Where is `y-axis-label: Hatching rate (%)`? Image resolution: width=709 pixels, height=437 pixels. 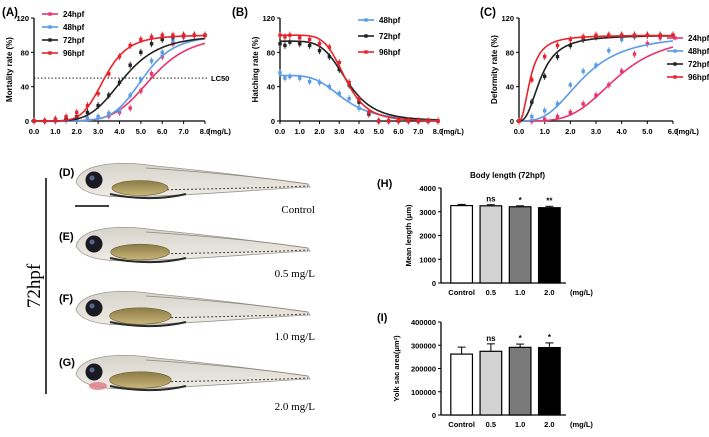 y-axis-label: Hatching rate (%) is located at coordinates (255, 69).